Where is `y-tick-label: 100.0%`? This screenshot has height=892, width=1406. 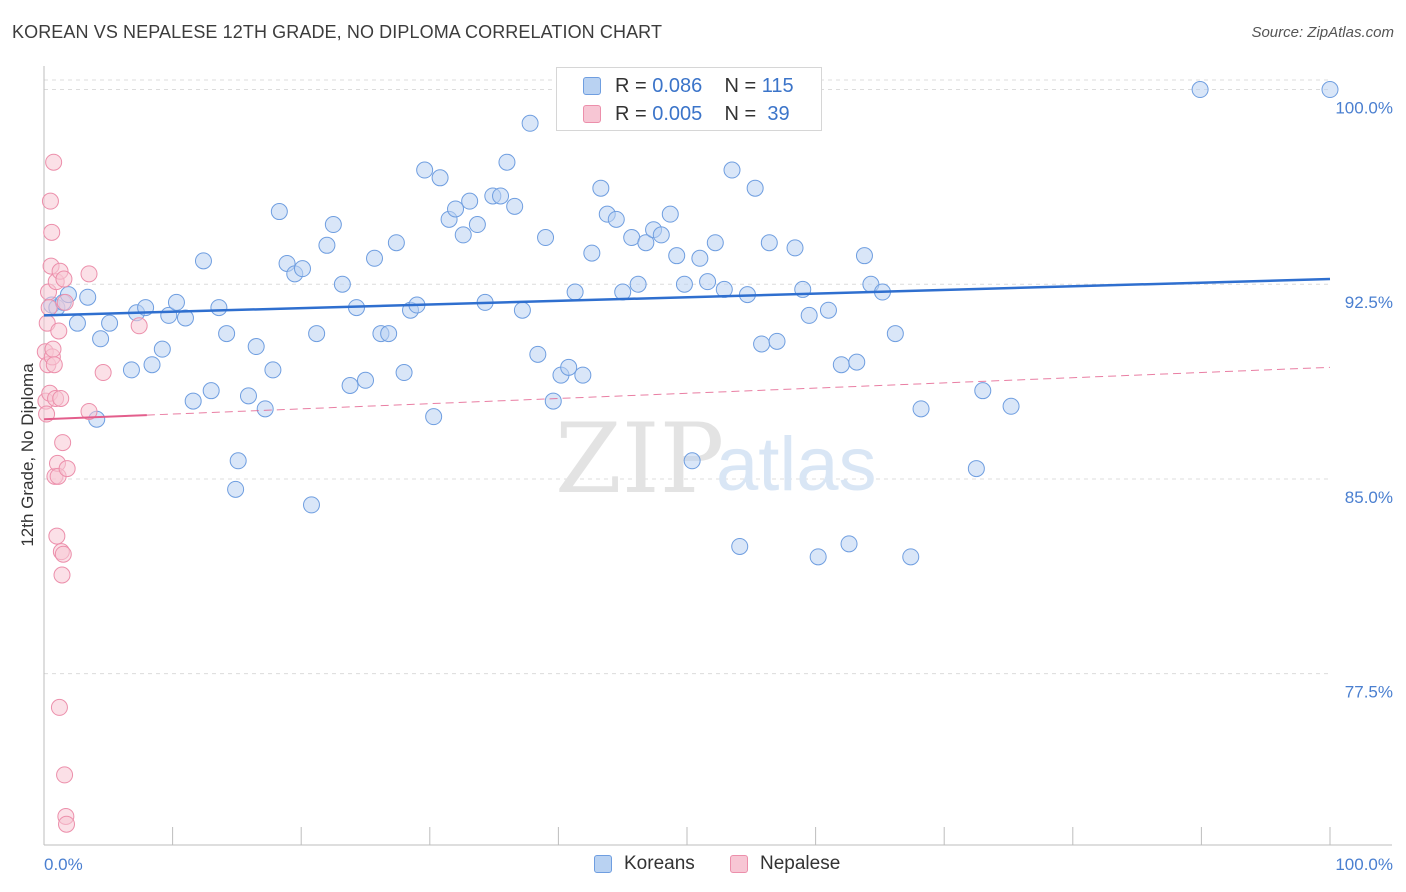
y-tick-label: 100.0% is located at coordinates (1364, 108).